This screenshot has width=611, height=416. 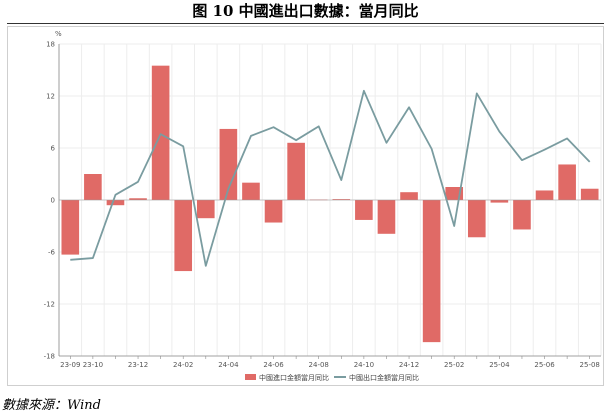 What do you see at coordinates (70, 365) in the screenshot?
I see `x-tick-label: 23-09` at bounding box center [70, 365].